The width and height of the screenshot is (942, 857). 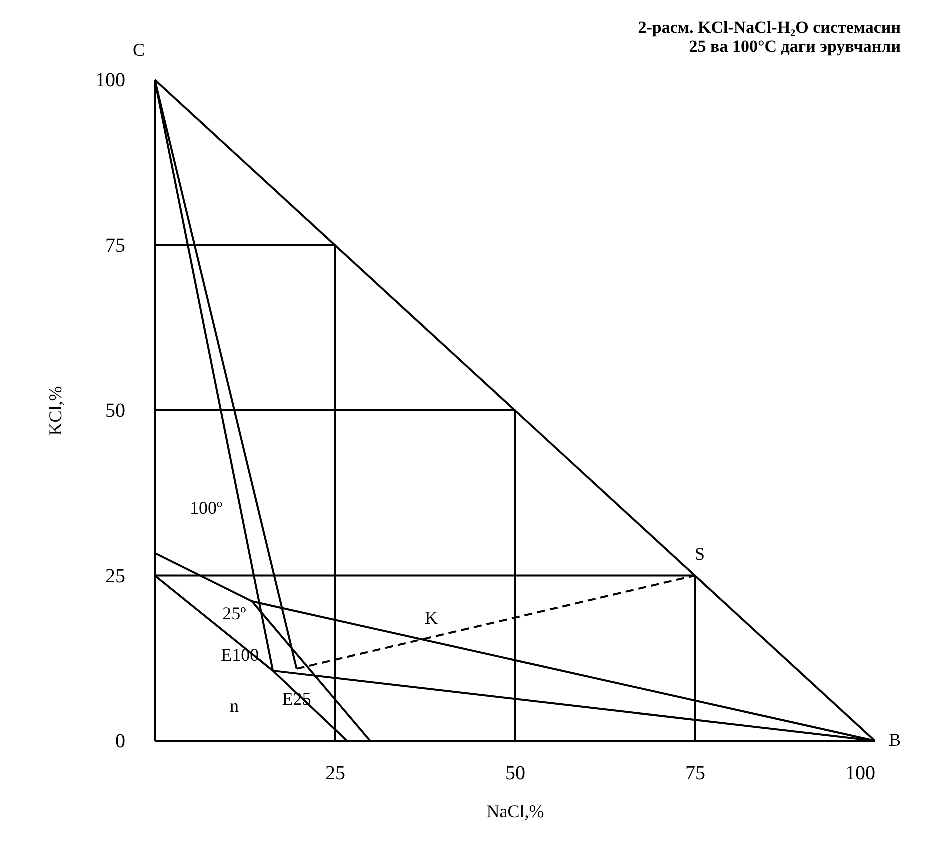 What do you see at coordinates (116, 411) in the screenshot?
I see `y-tick-label: 50` at bounding box center [116, 411].